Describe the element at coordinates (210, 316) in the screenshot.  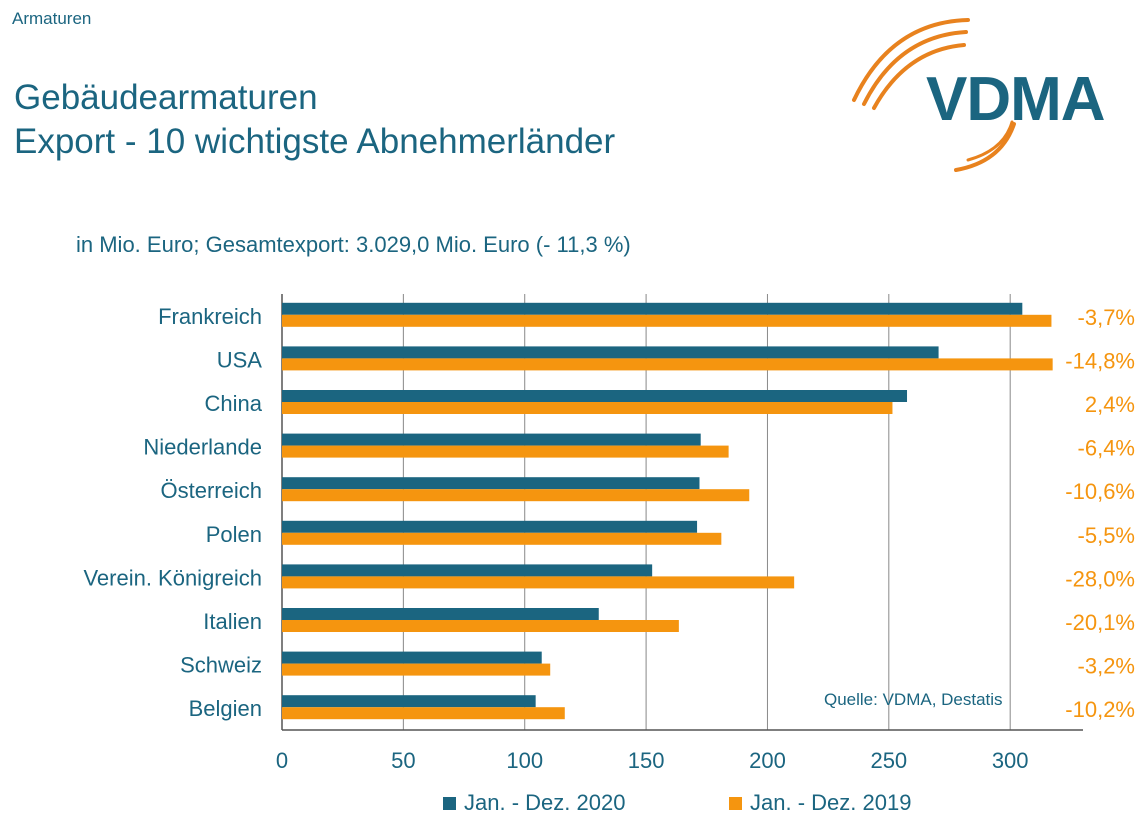
I see `category-label: Frankreich` at that location.